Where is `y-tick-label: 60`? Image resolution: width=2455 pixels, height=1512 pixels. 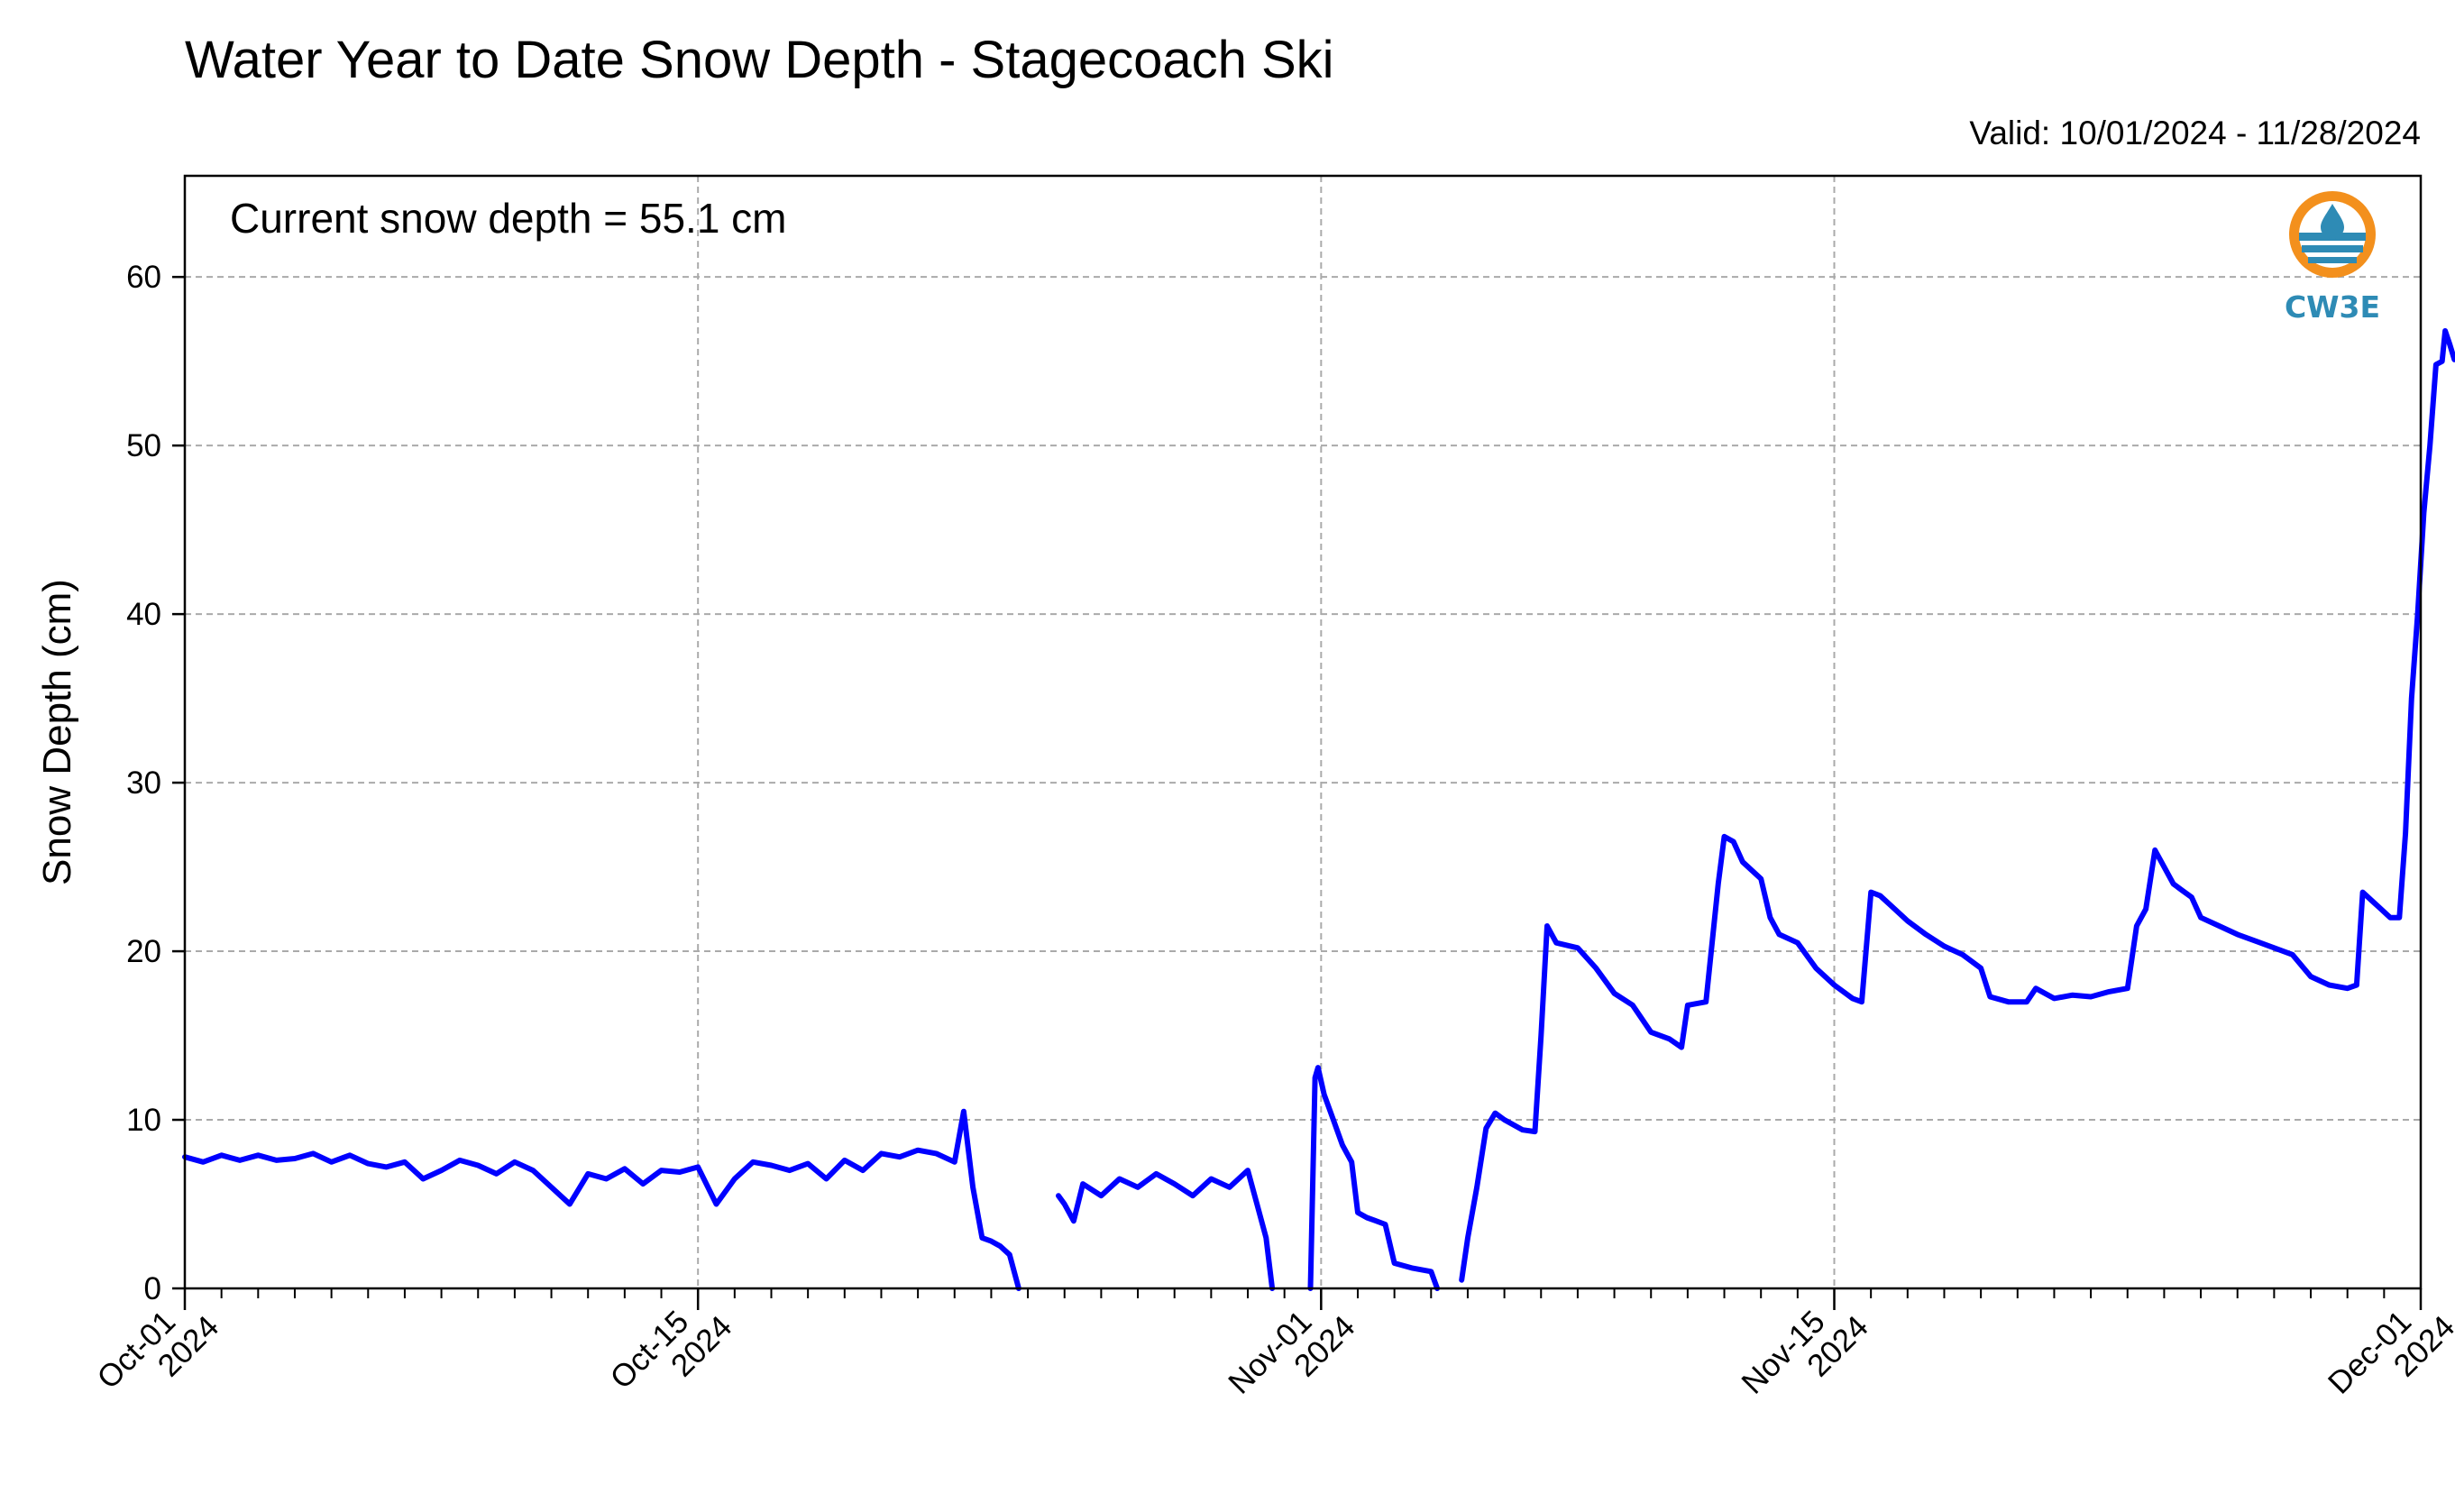
y-tick-label: 60 is located at coordinates (143, 278).